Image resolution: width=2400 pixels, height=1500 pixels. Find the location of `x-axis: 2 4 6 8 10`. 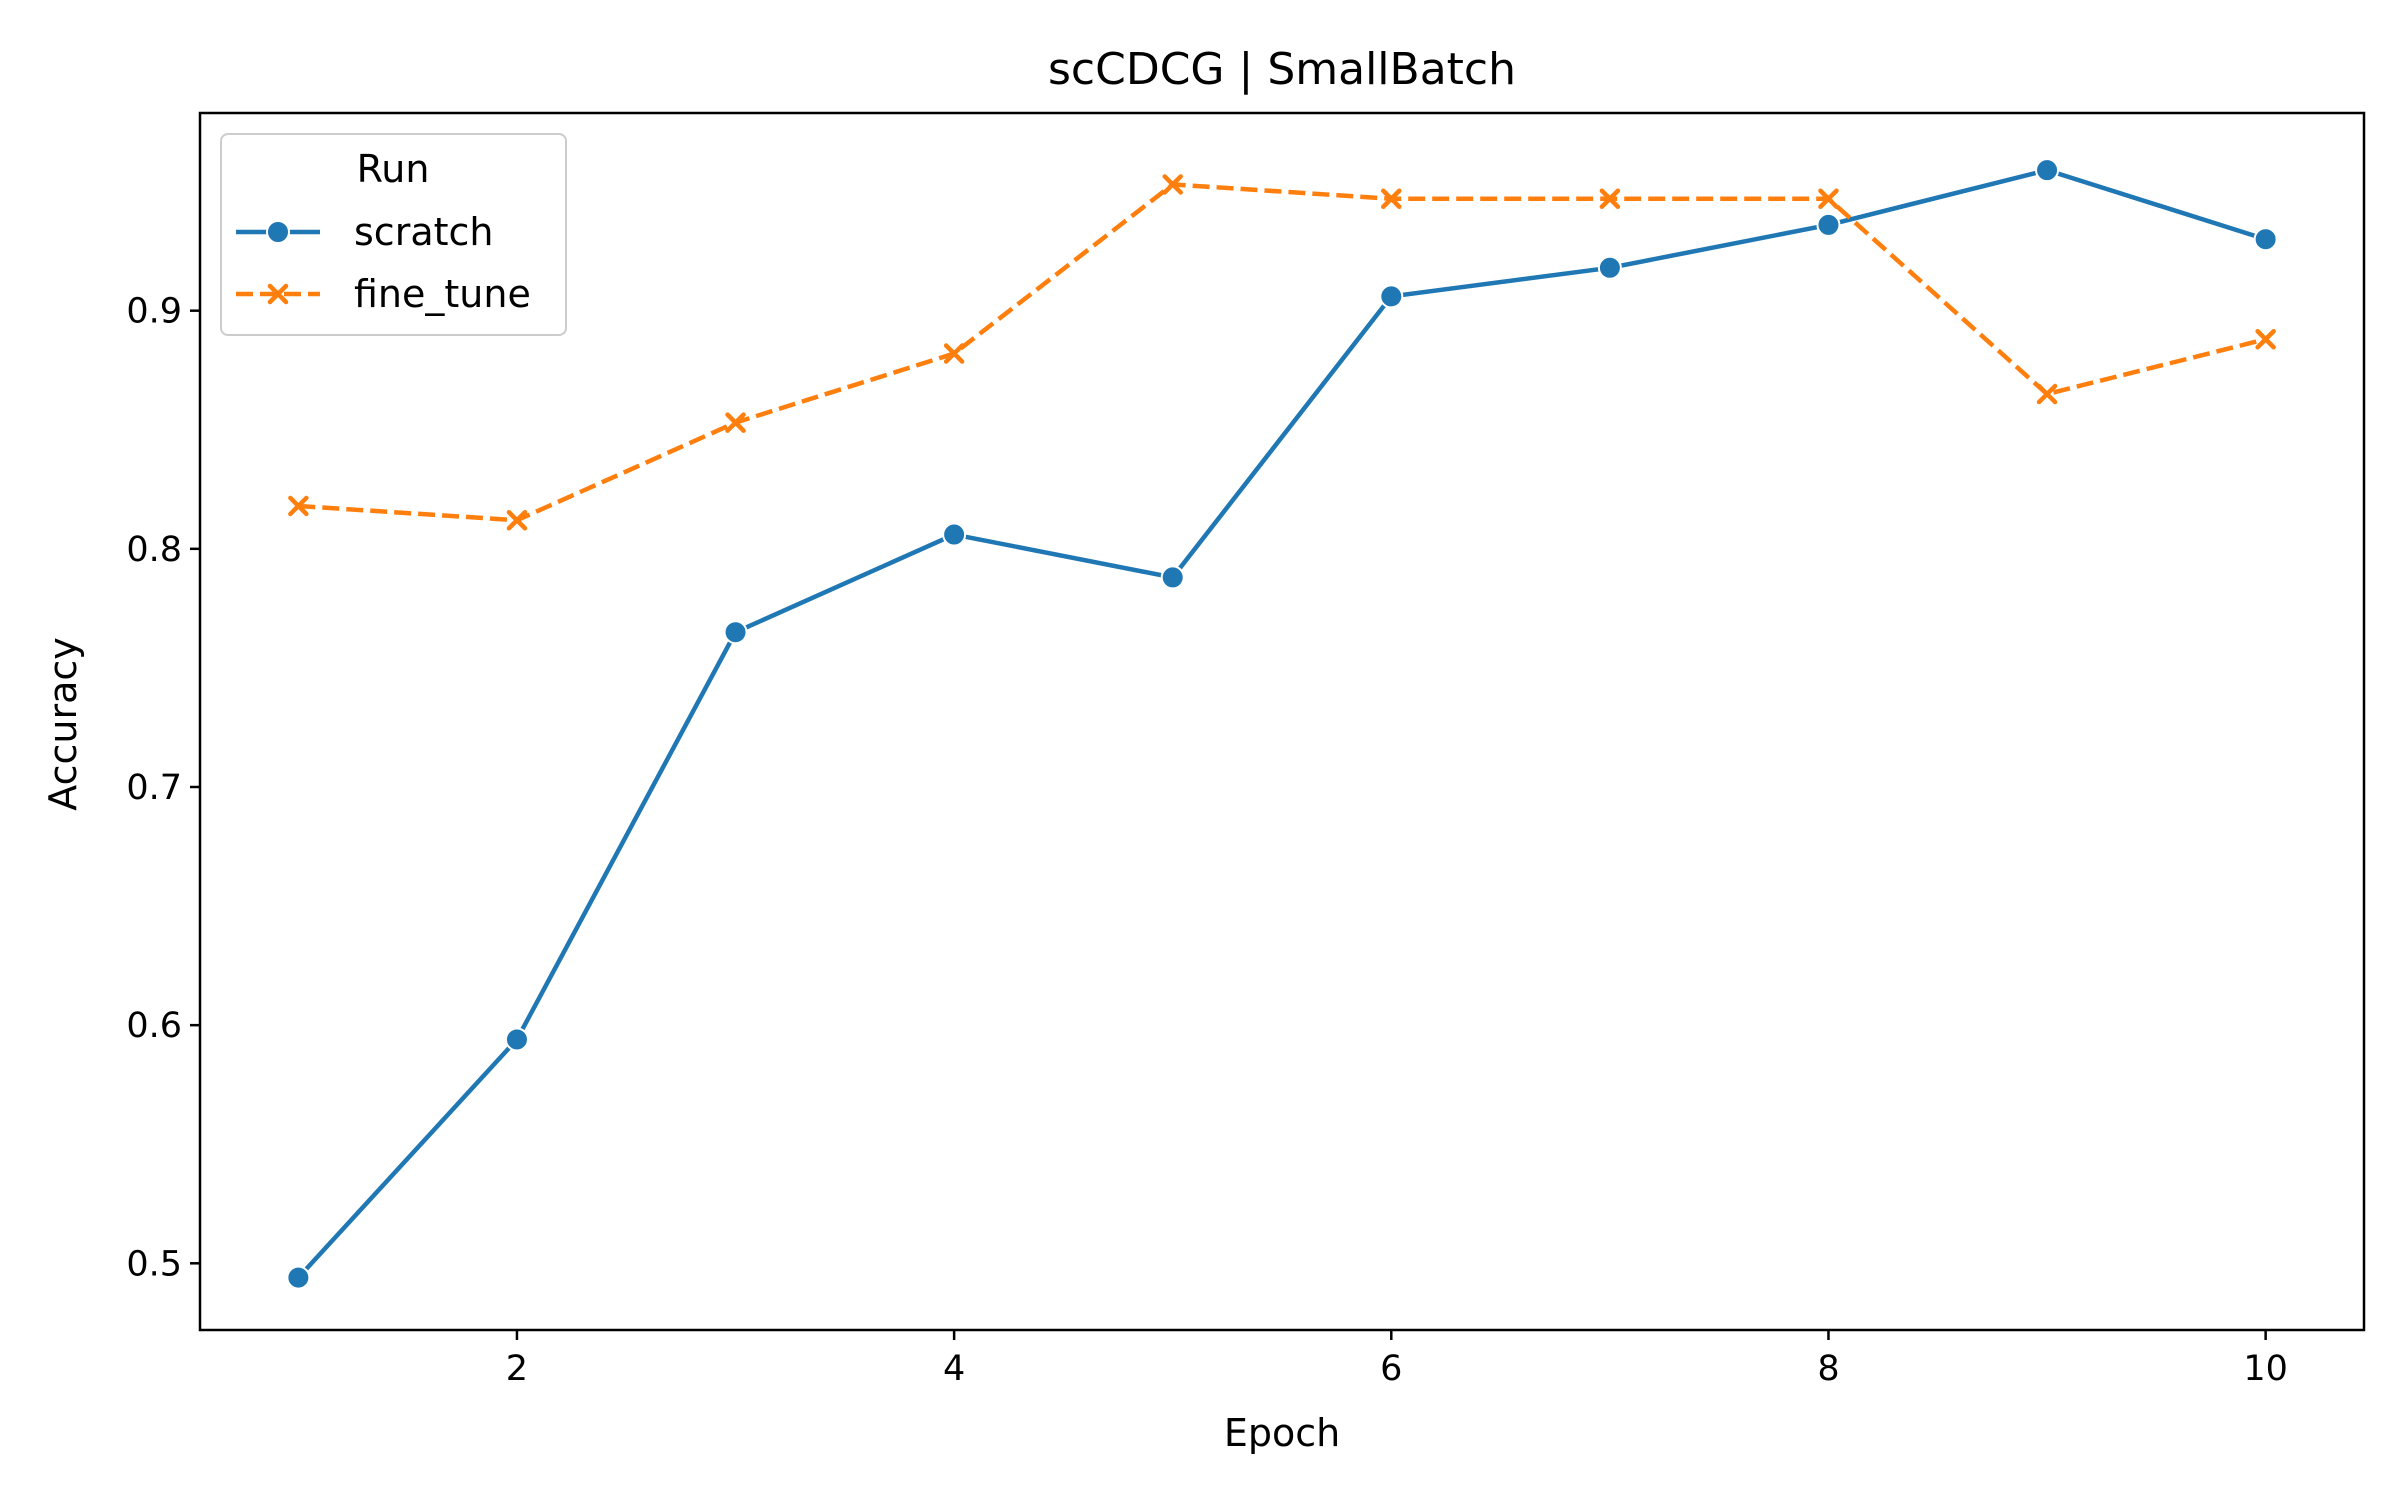

x-axis: 2 4 6 8 10 is located at coordinates (1397, 1359).